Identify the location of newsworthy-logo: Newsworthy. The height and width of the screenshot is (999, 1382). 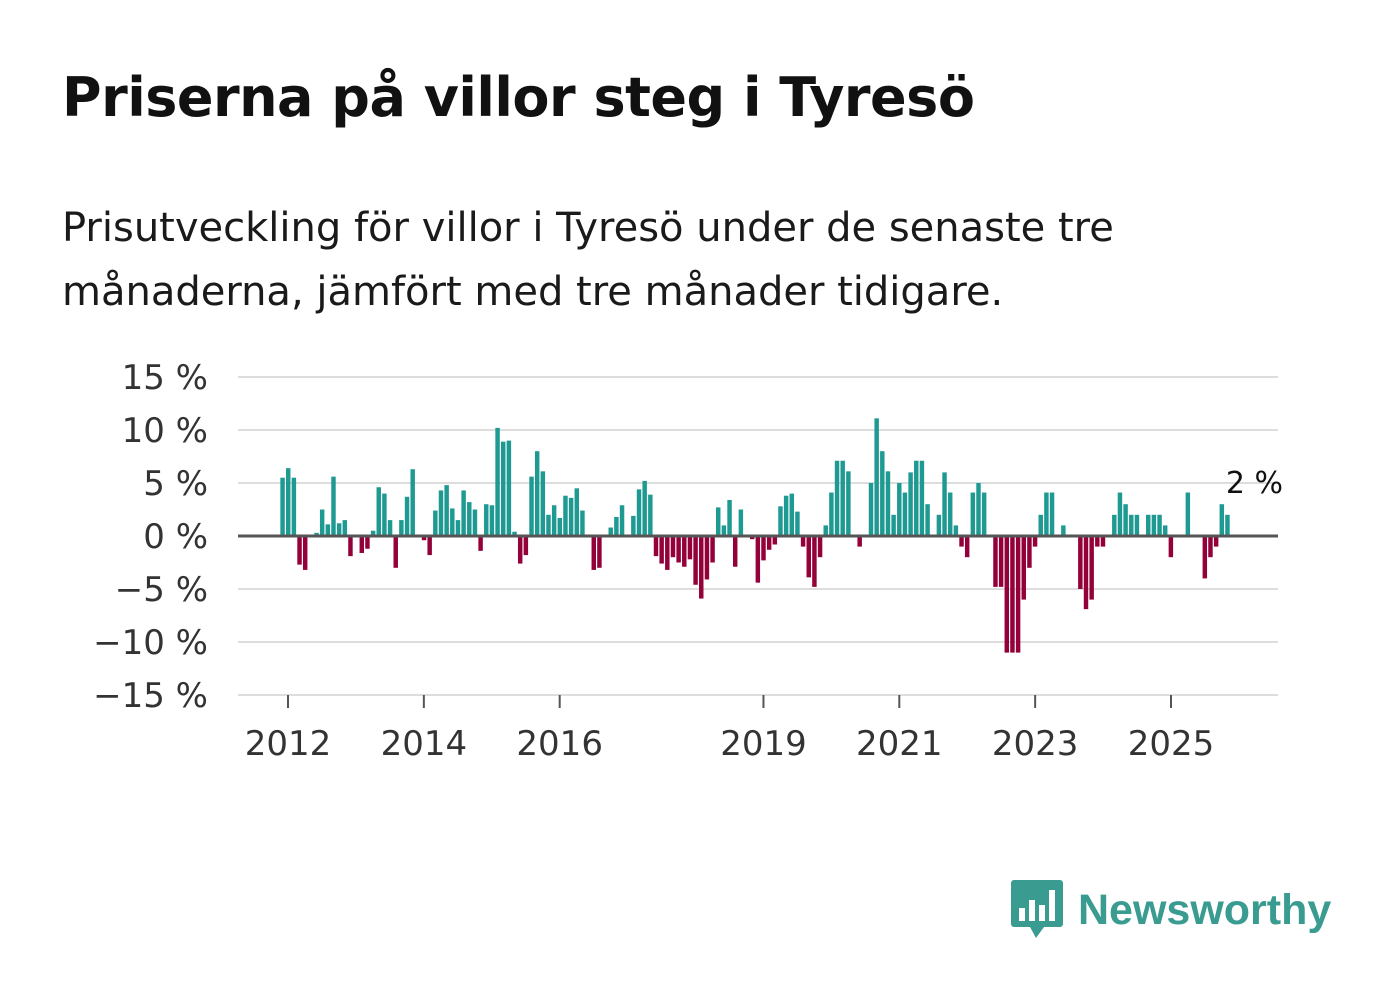
(1170, 910).